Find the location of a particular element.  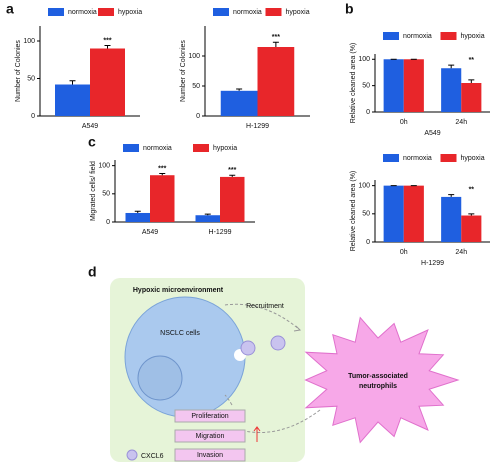

x-tick-label: 0h is located at coordinates (404, 122).